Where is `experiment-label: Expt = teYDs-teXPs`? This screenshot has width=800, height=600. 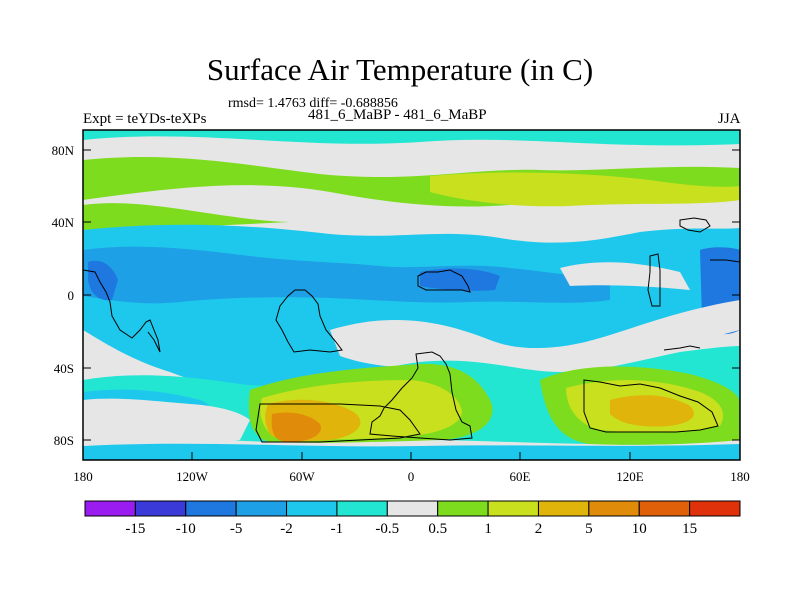
experiment-label: Expt = teYDs-teXPs is located at coordinates (145, 119).